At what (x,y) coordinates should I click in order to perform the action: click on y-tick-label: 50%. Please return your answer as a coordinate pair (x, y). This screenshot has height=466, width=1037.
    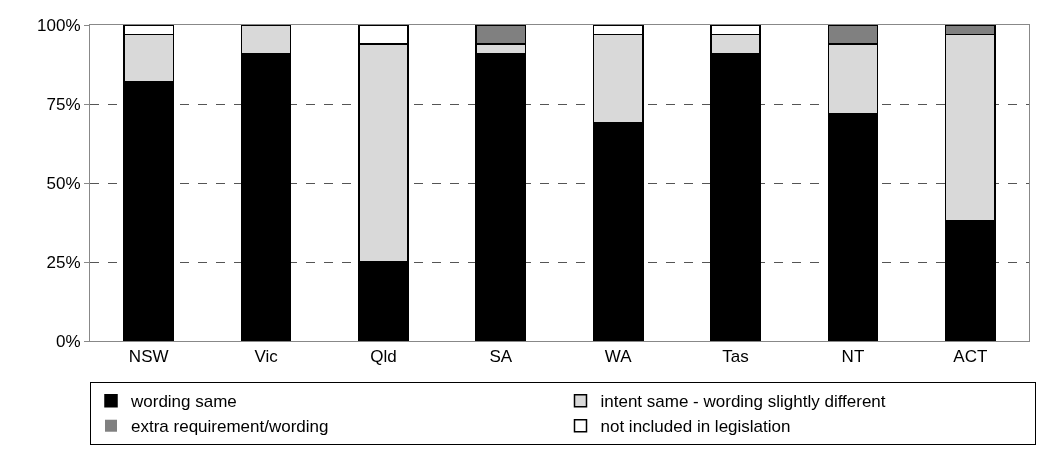
    Looking at the image, I should click on (63, 183).